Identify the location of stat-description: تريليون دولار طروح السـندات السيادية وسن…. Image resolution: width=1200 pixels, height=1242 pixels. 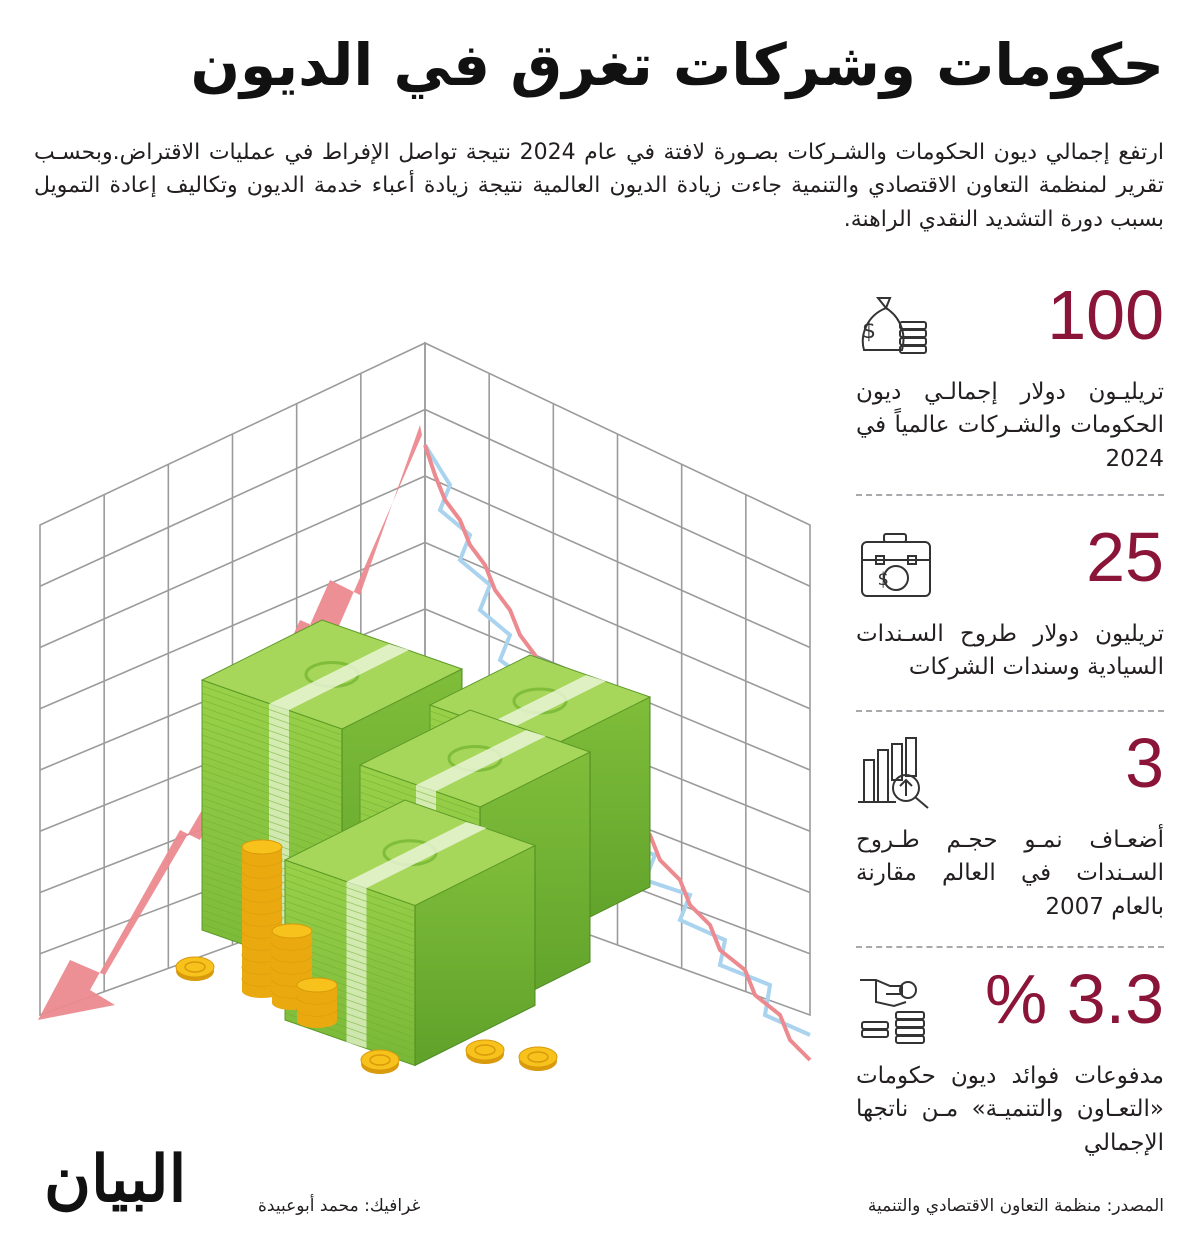
(1010, 651).